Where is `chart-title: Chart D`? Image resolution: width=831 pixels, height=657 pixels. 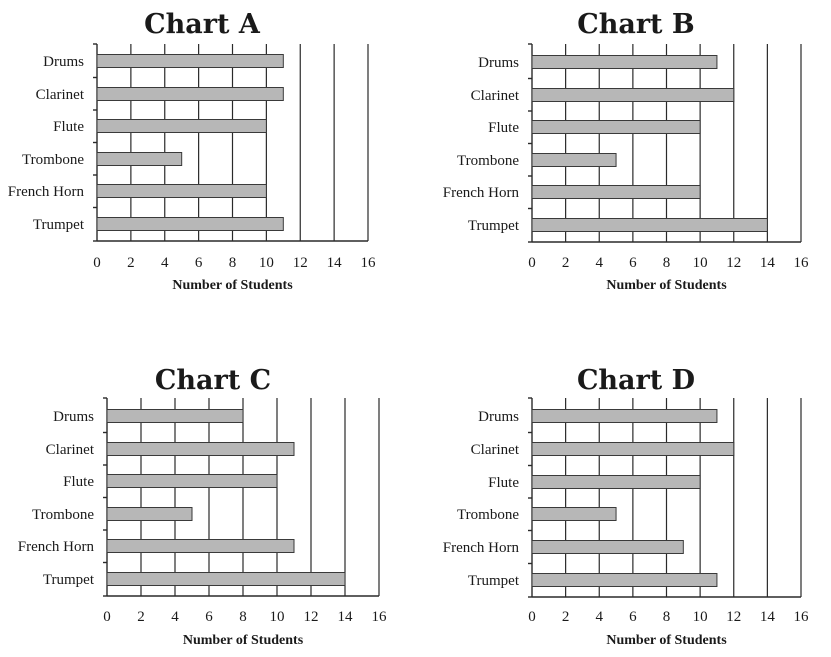
chart-title: Chart D is located at coordinates (636, 380).